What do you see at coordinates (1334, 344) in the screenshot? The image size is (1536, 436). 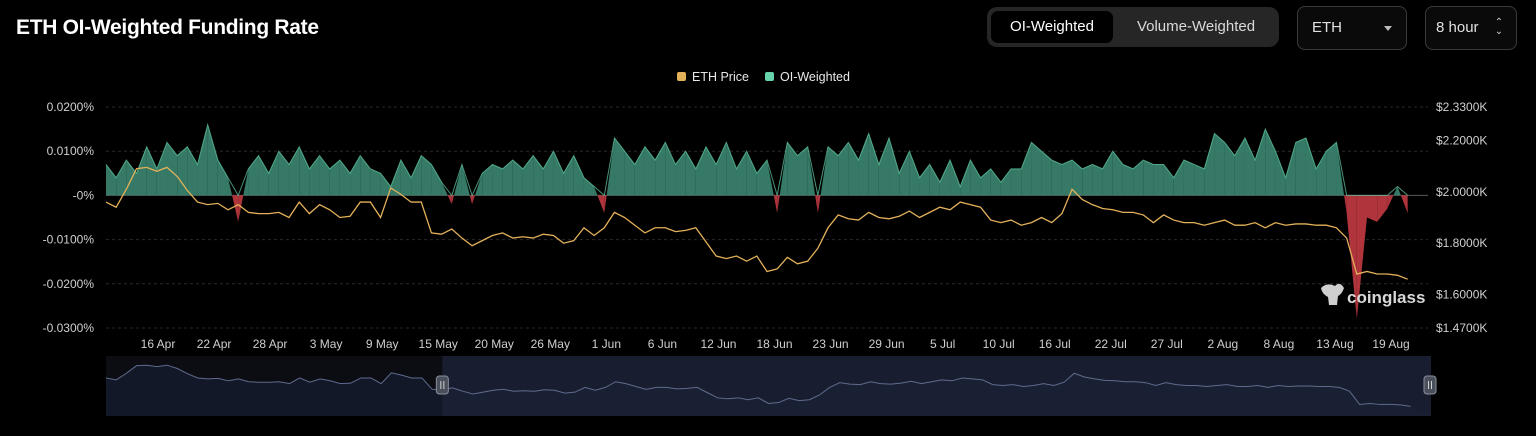 I see `x-tick-label: 13 Aug` at bounding box center [1334, 344].